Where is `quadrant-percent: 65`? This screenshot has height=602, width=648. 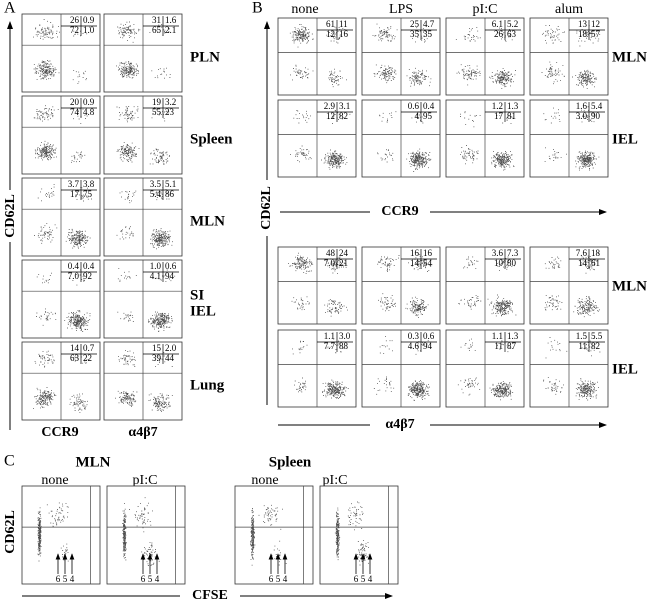 quadrant-percent: 65 is located at coordinates (157, 30).